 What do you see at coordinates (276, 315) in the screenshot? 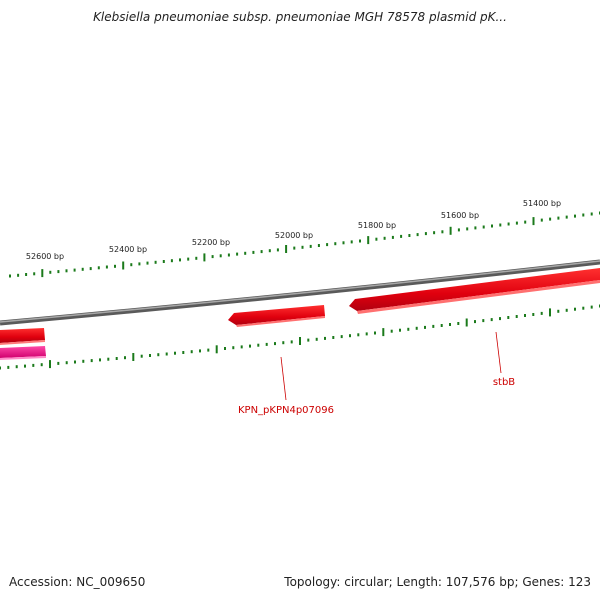
I see `gene-arrow-kpn-pkpn4p07096` at bounding box center [276, 315].